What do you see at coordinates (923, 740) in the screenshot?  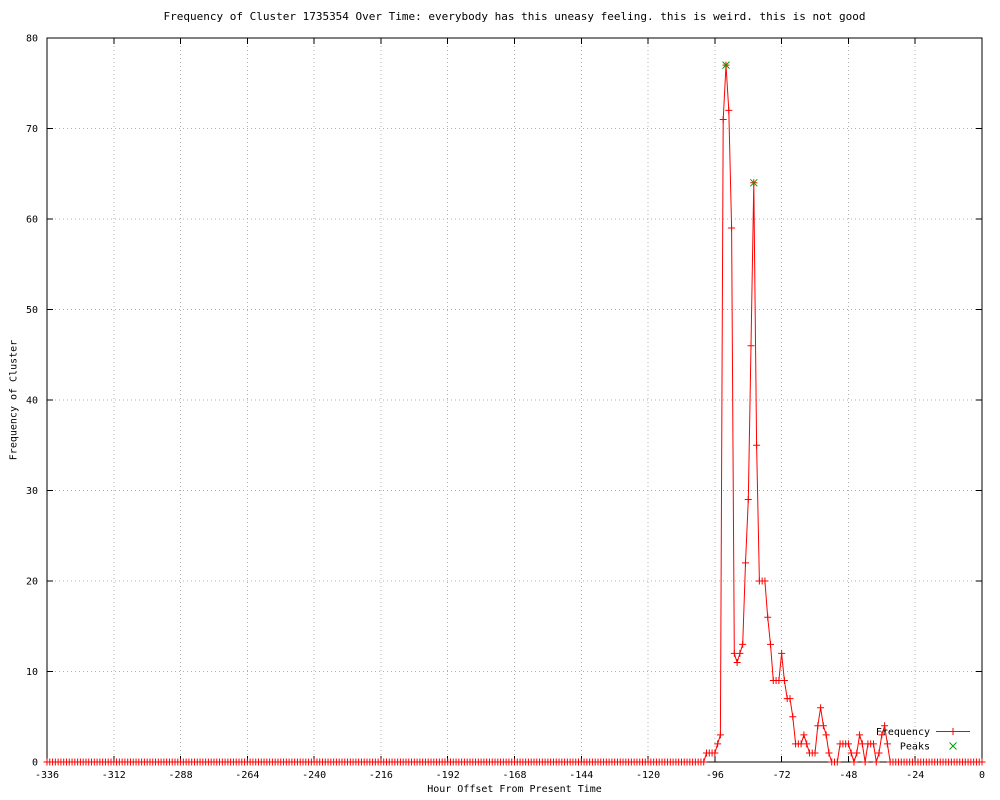 I see `legend: Frequency Peaks` at bounding box center [923, 740].